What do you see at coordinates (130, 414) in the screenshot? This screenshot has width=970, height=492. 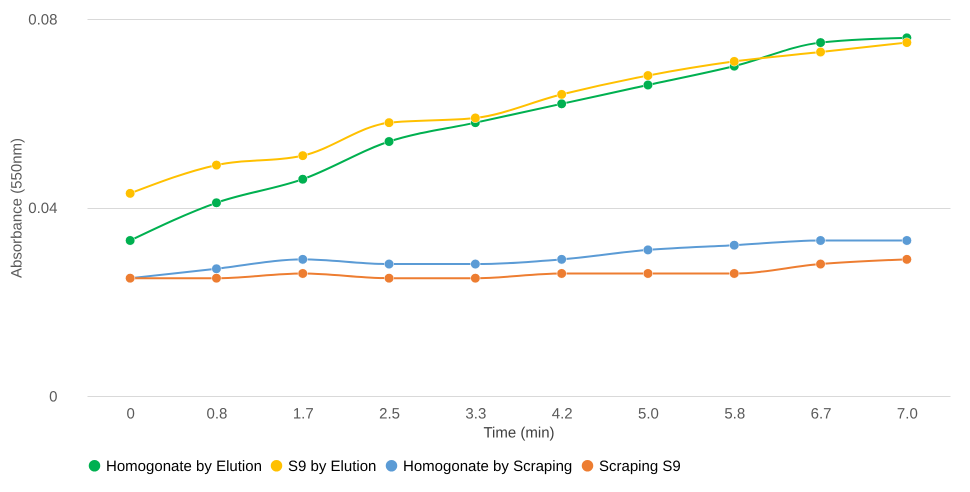 I see `x-tick-label: 0` at bounding box center [130, 414].